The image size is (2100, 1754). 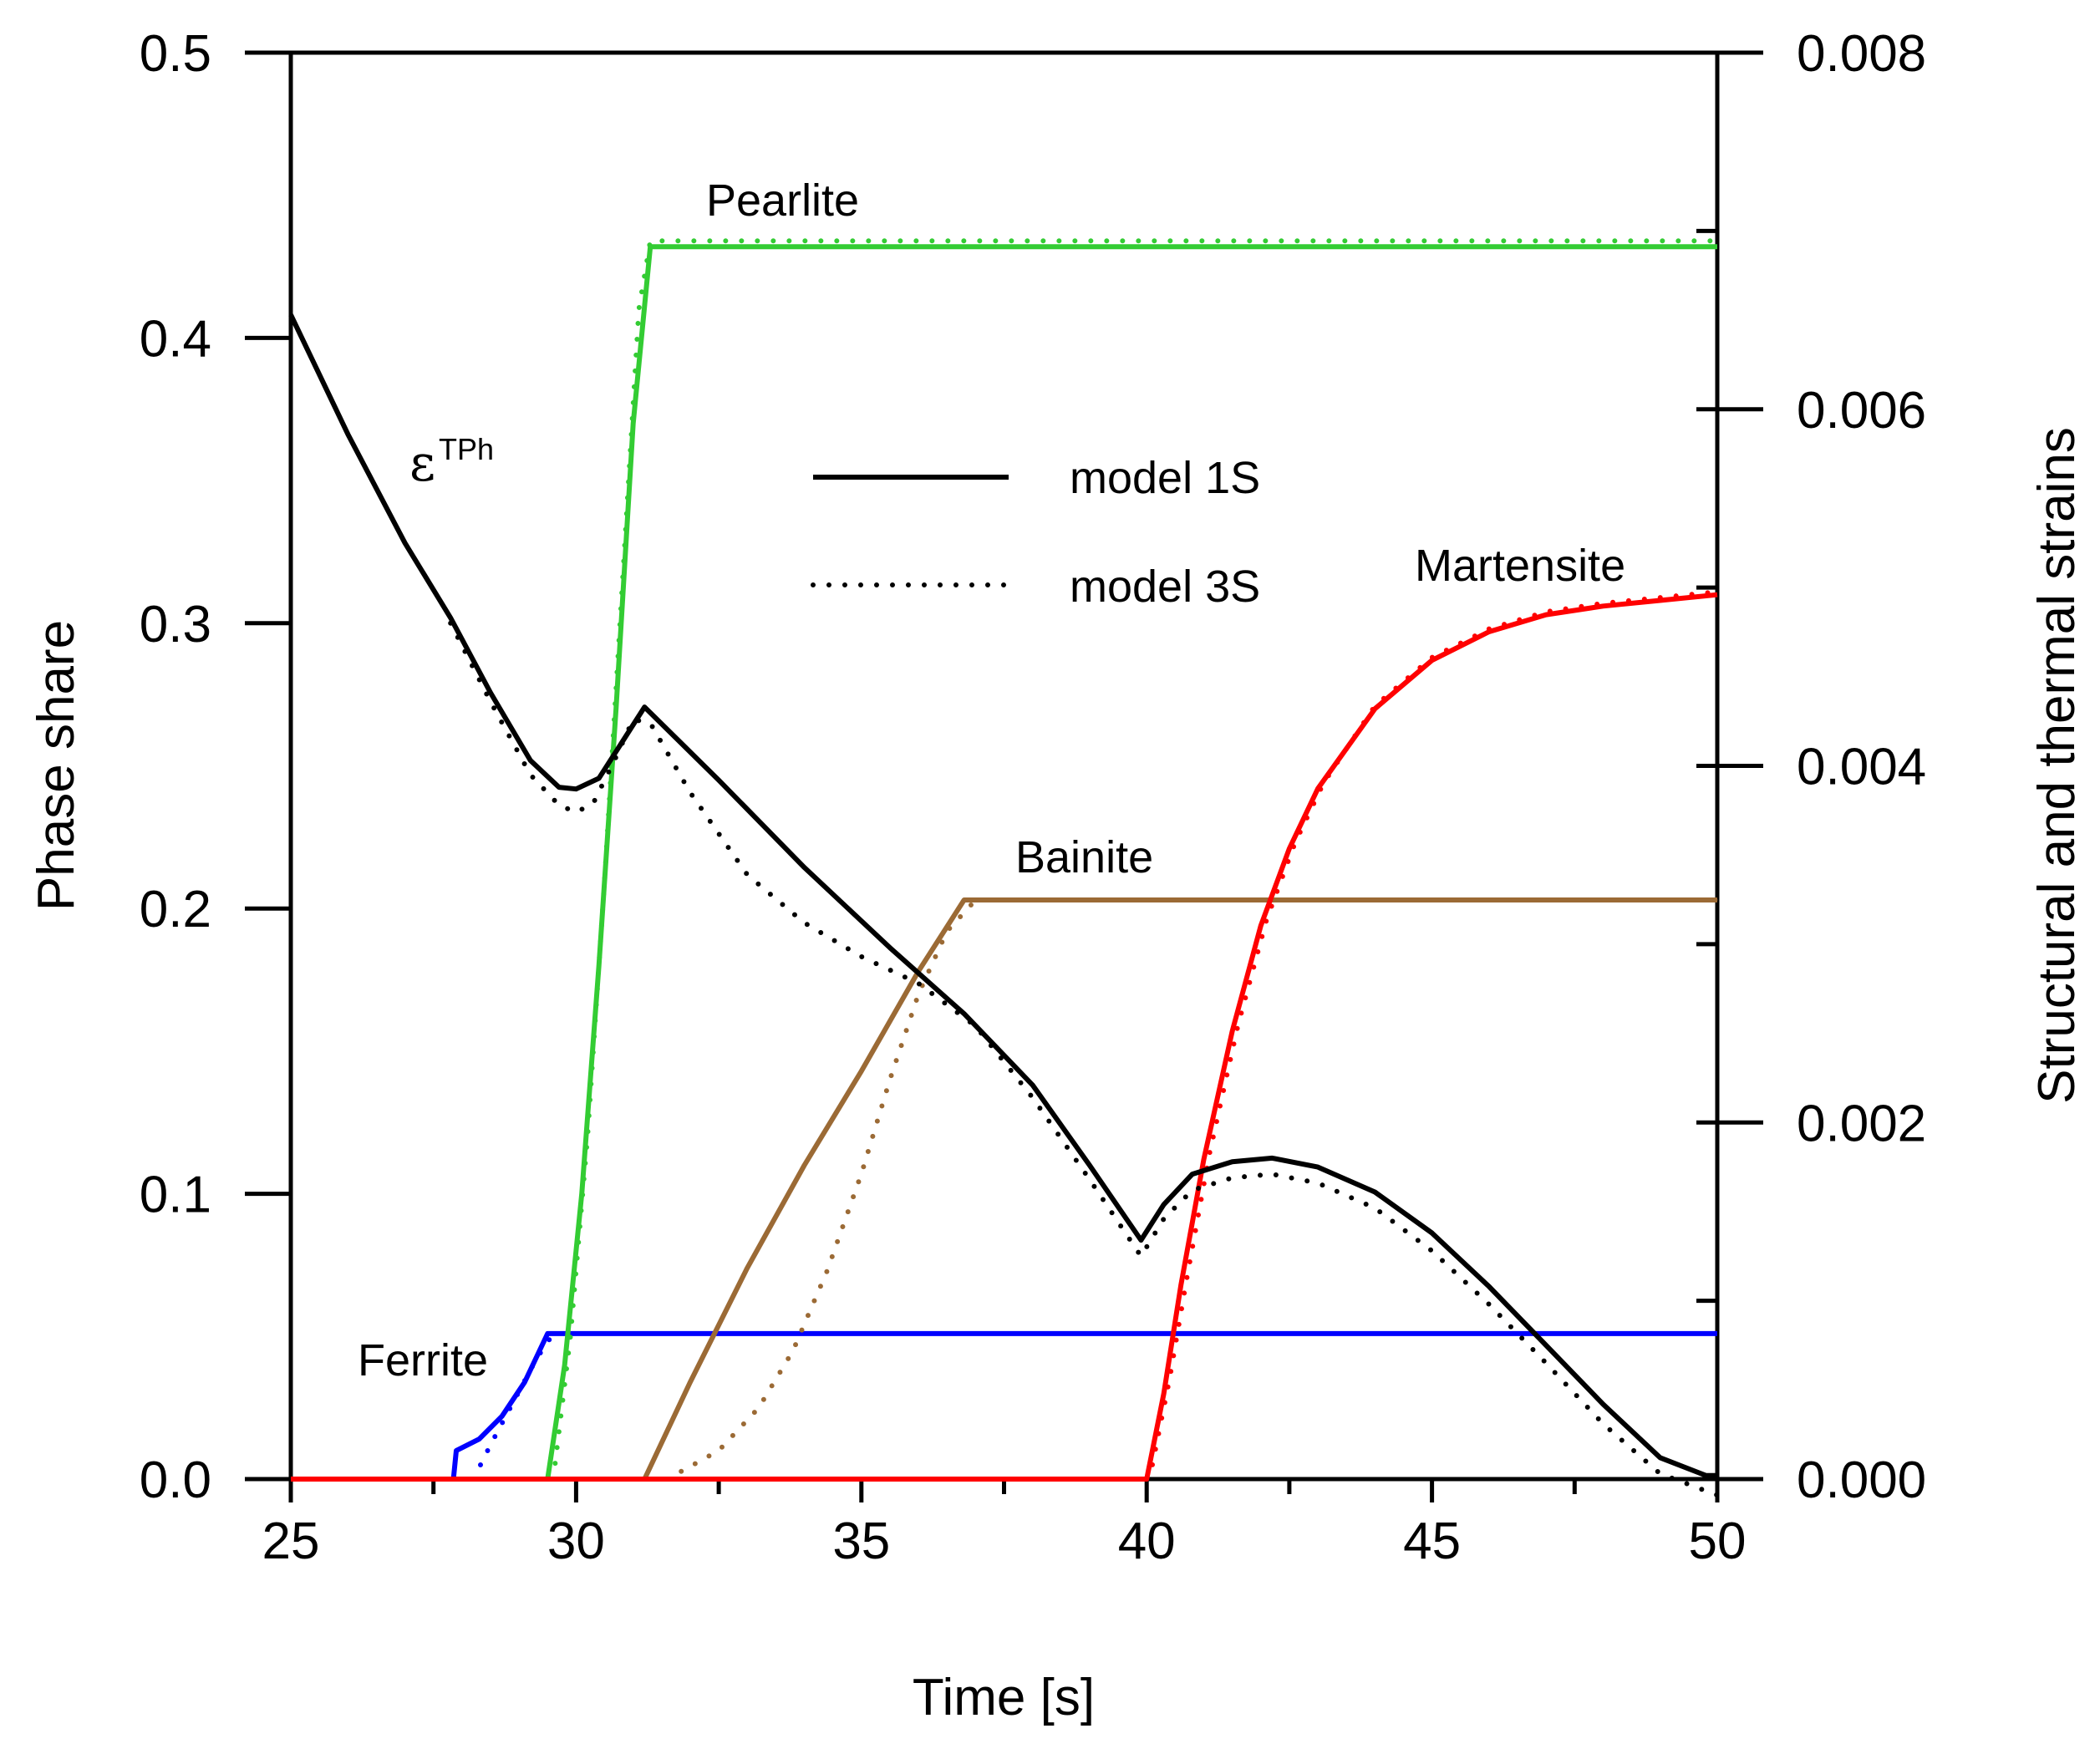 What do you see at coordinates (291, 1541) in the screenshot?
I see `x-tick-label: 25` at bounding box center [291, 1541].